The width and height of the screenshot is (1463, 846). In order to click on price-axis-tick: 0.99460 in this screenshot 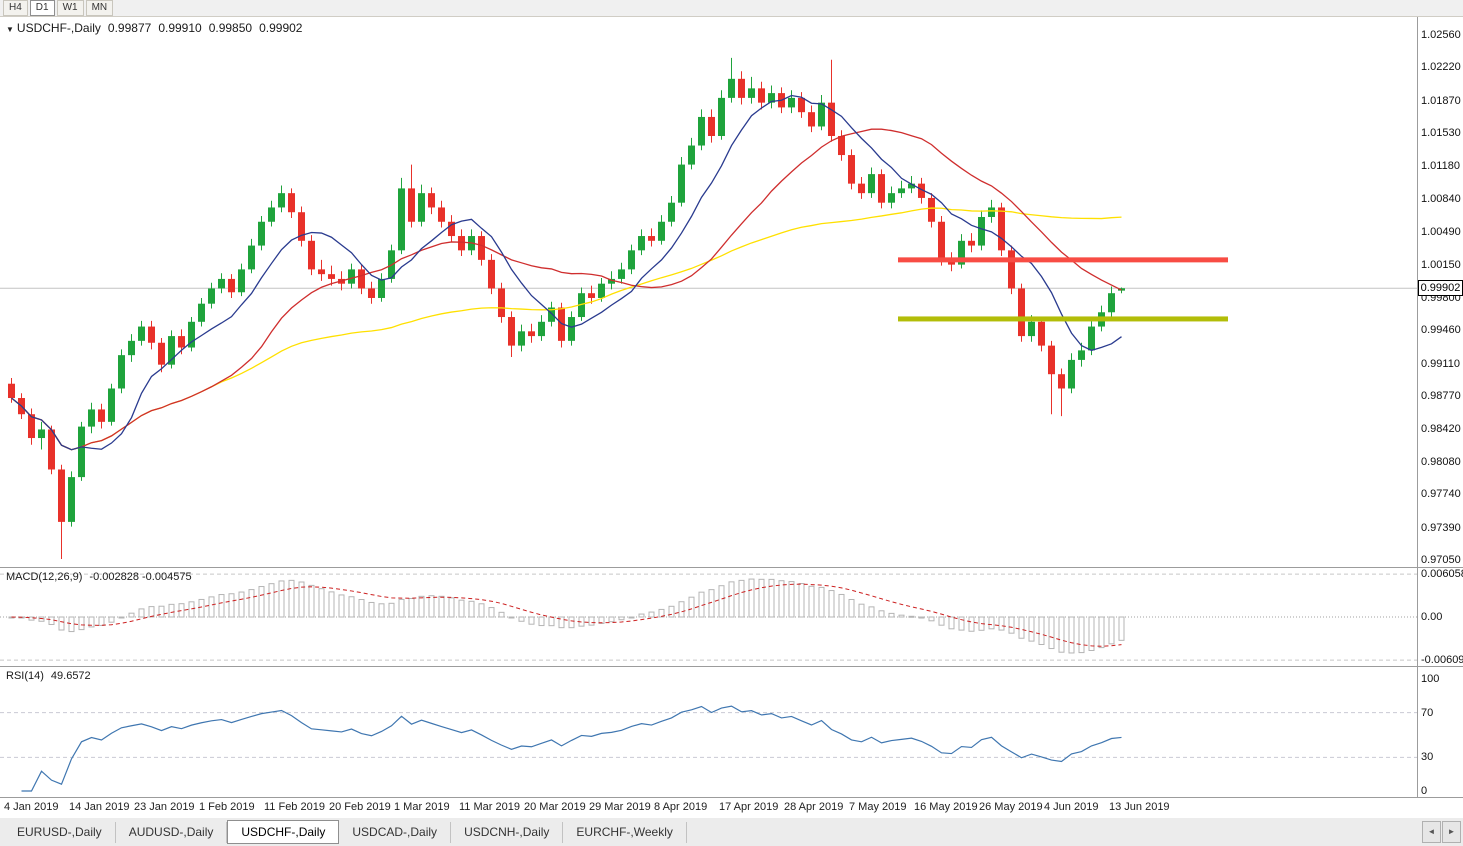, I will do `click(1441, 330)`.